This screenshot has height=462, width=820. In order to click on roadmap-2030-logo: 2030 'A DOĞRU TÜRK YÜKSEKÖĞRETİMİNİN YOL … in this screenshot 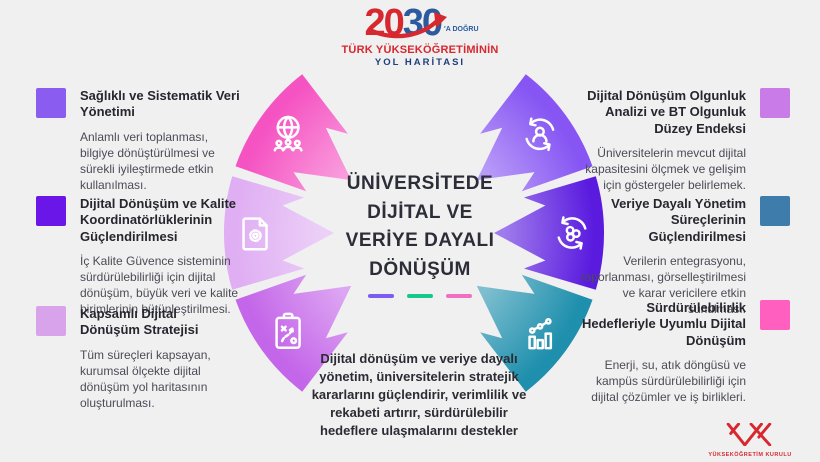, I will do `click(420, 36)`.